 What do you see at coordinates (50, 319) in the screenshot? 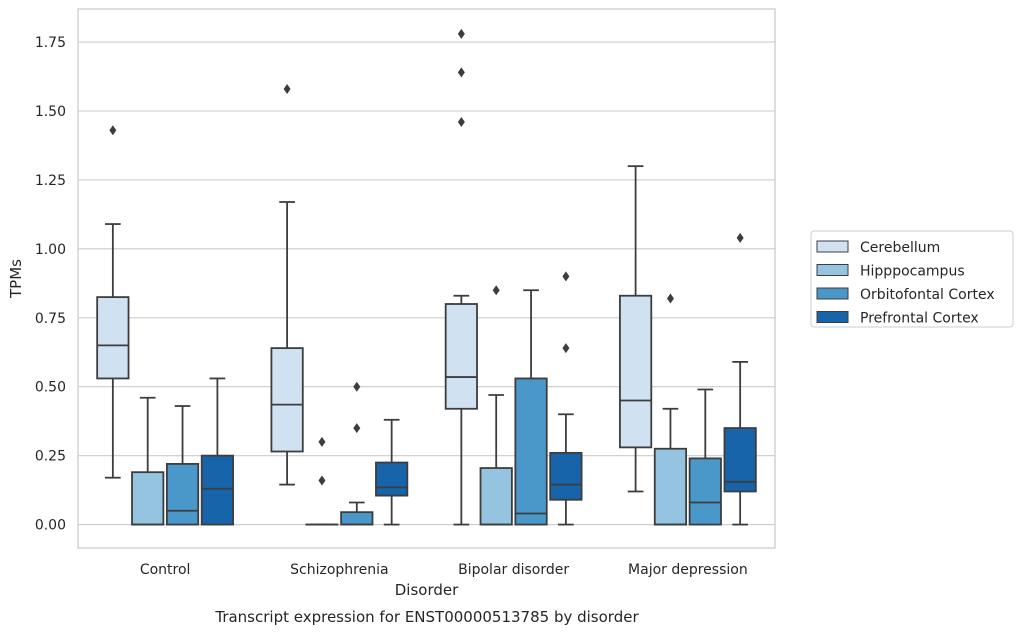
I see `y-tick-label: 0.75` at bounding box center [50, 319].